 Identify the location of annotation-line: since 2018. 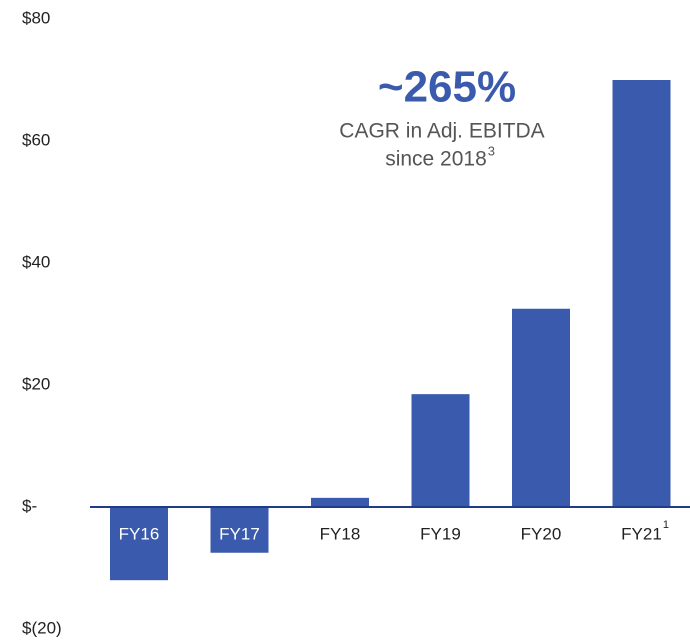
(436, 159).